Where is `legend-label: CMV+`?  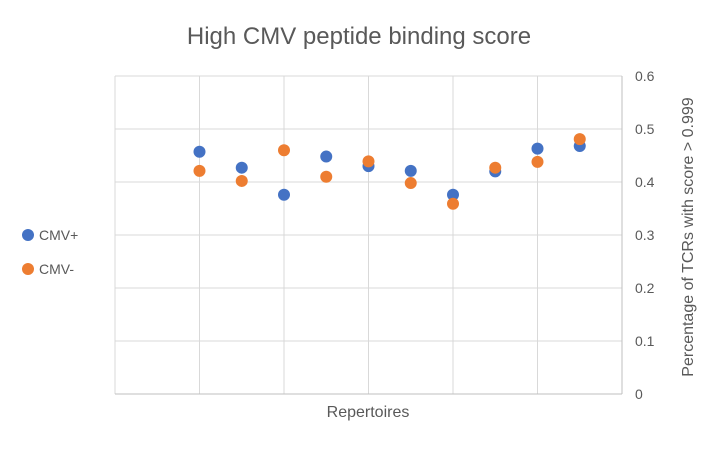
legend-label: CMV+ is located at coordinates (58, 235).